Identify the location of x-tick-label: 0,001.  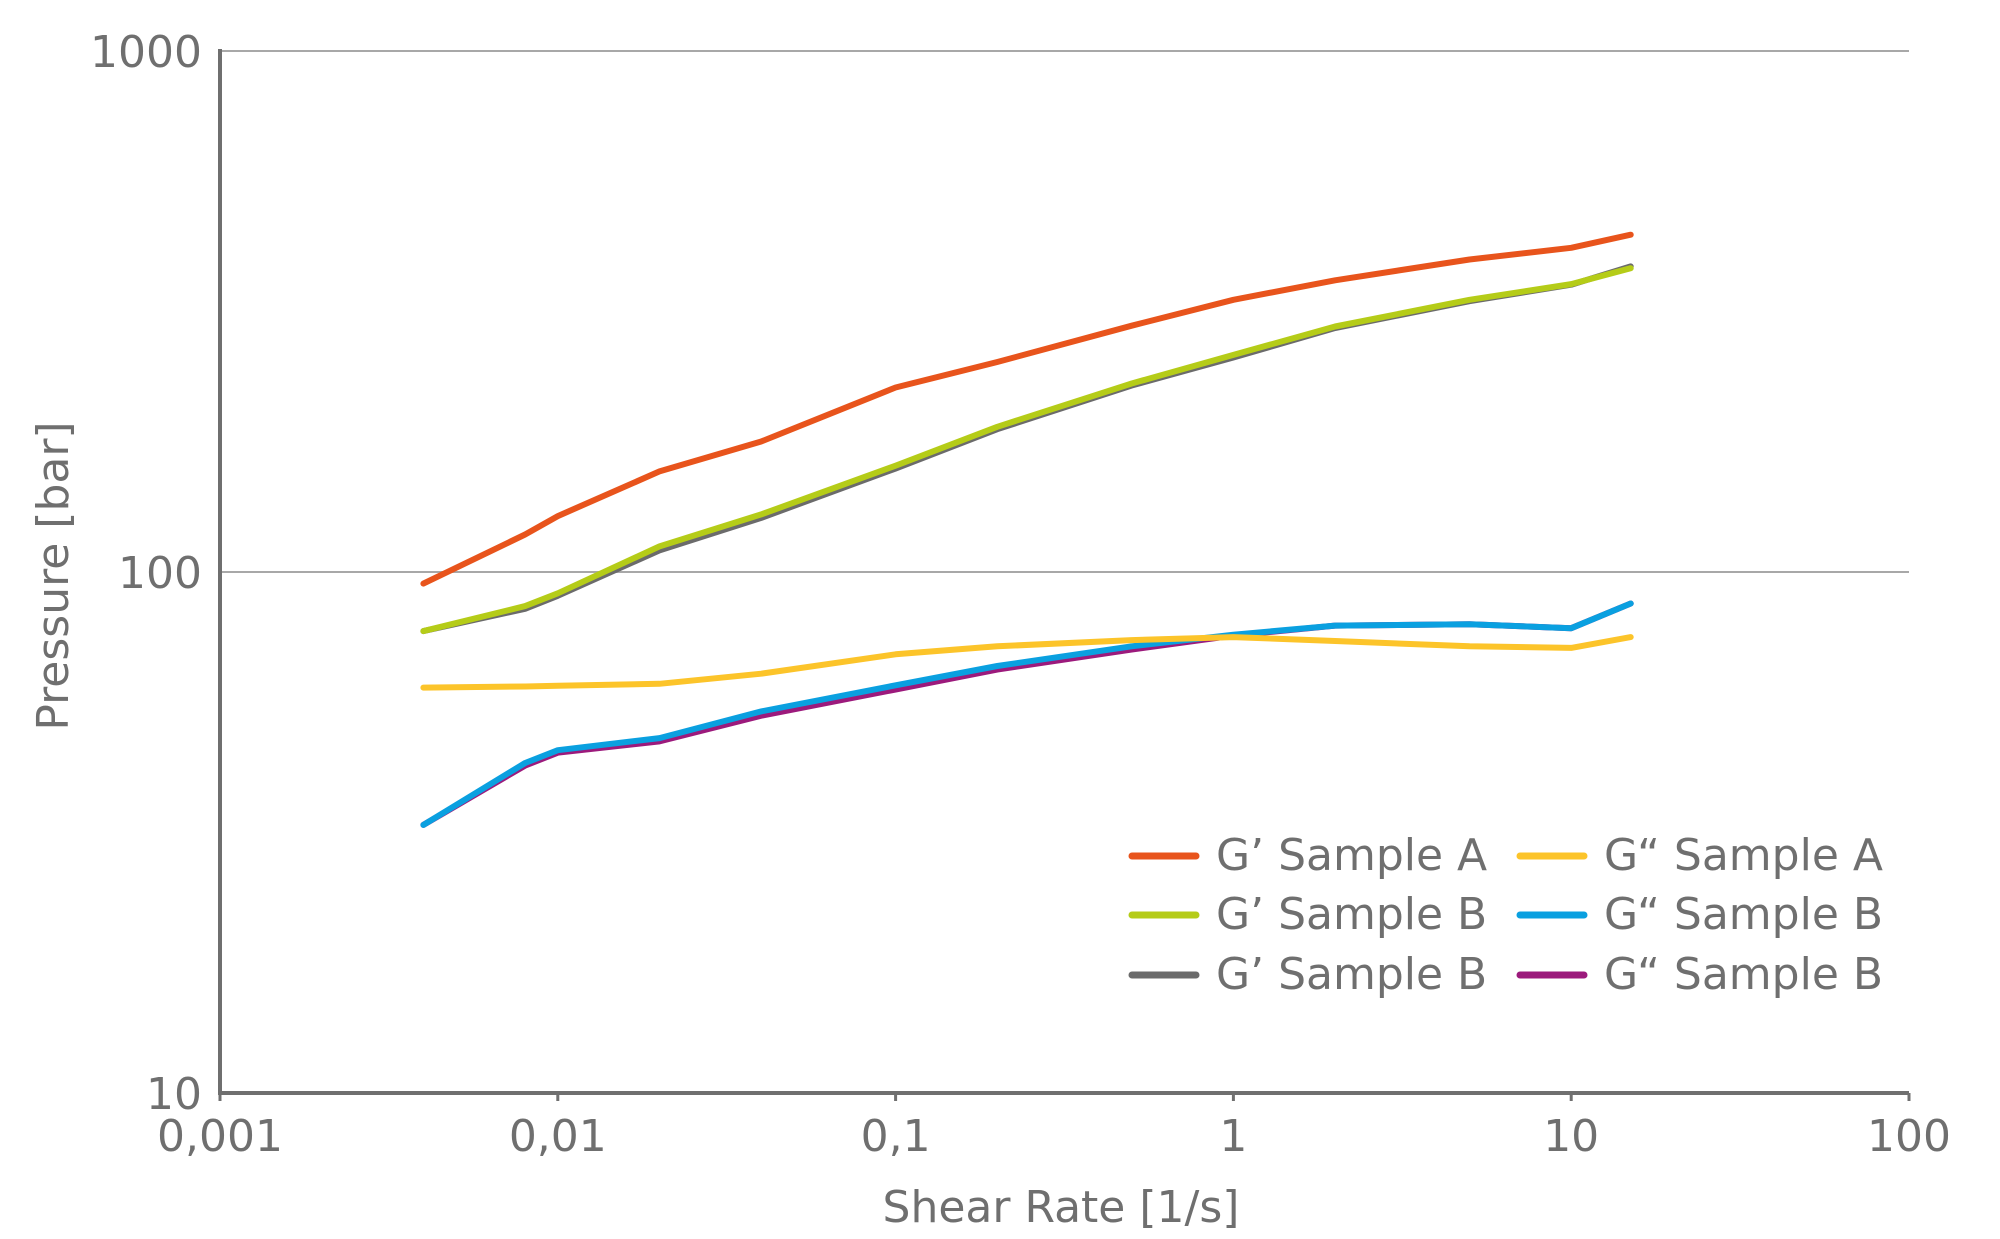
(220, 1136).